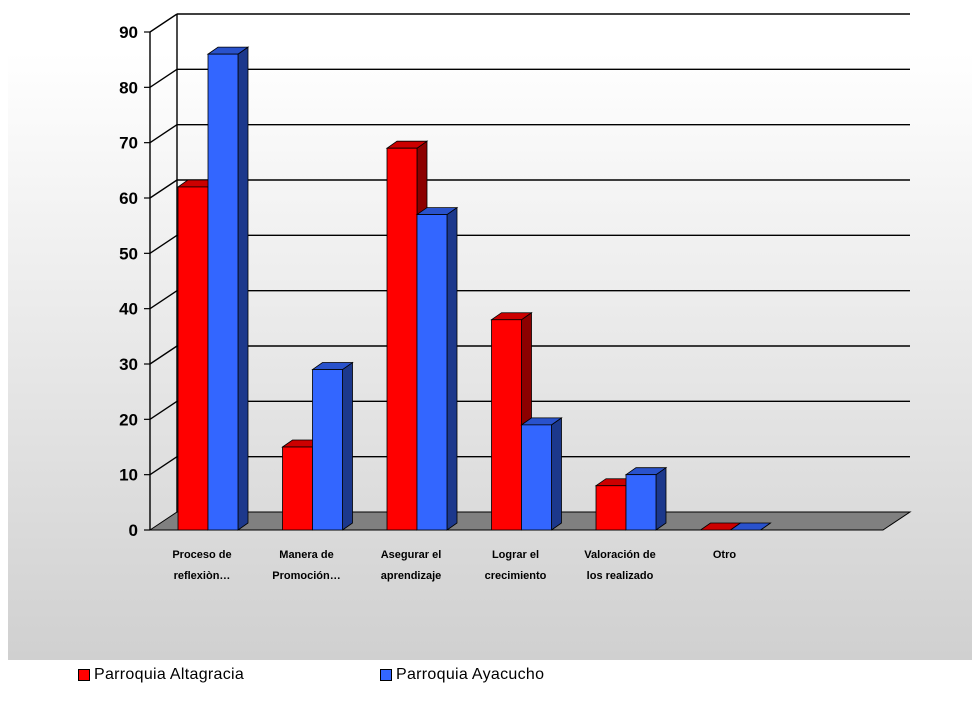 Image resolution: width=972 pixels, height=702 pixels. Describe the element at coordinates (661, 498) in the screenshot. I see `bar-ayacucho-4-side` at that location.